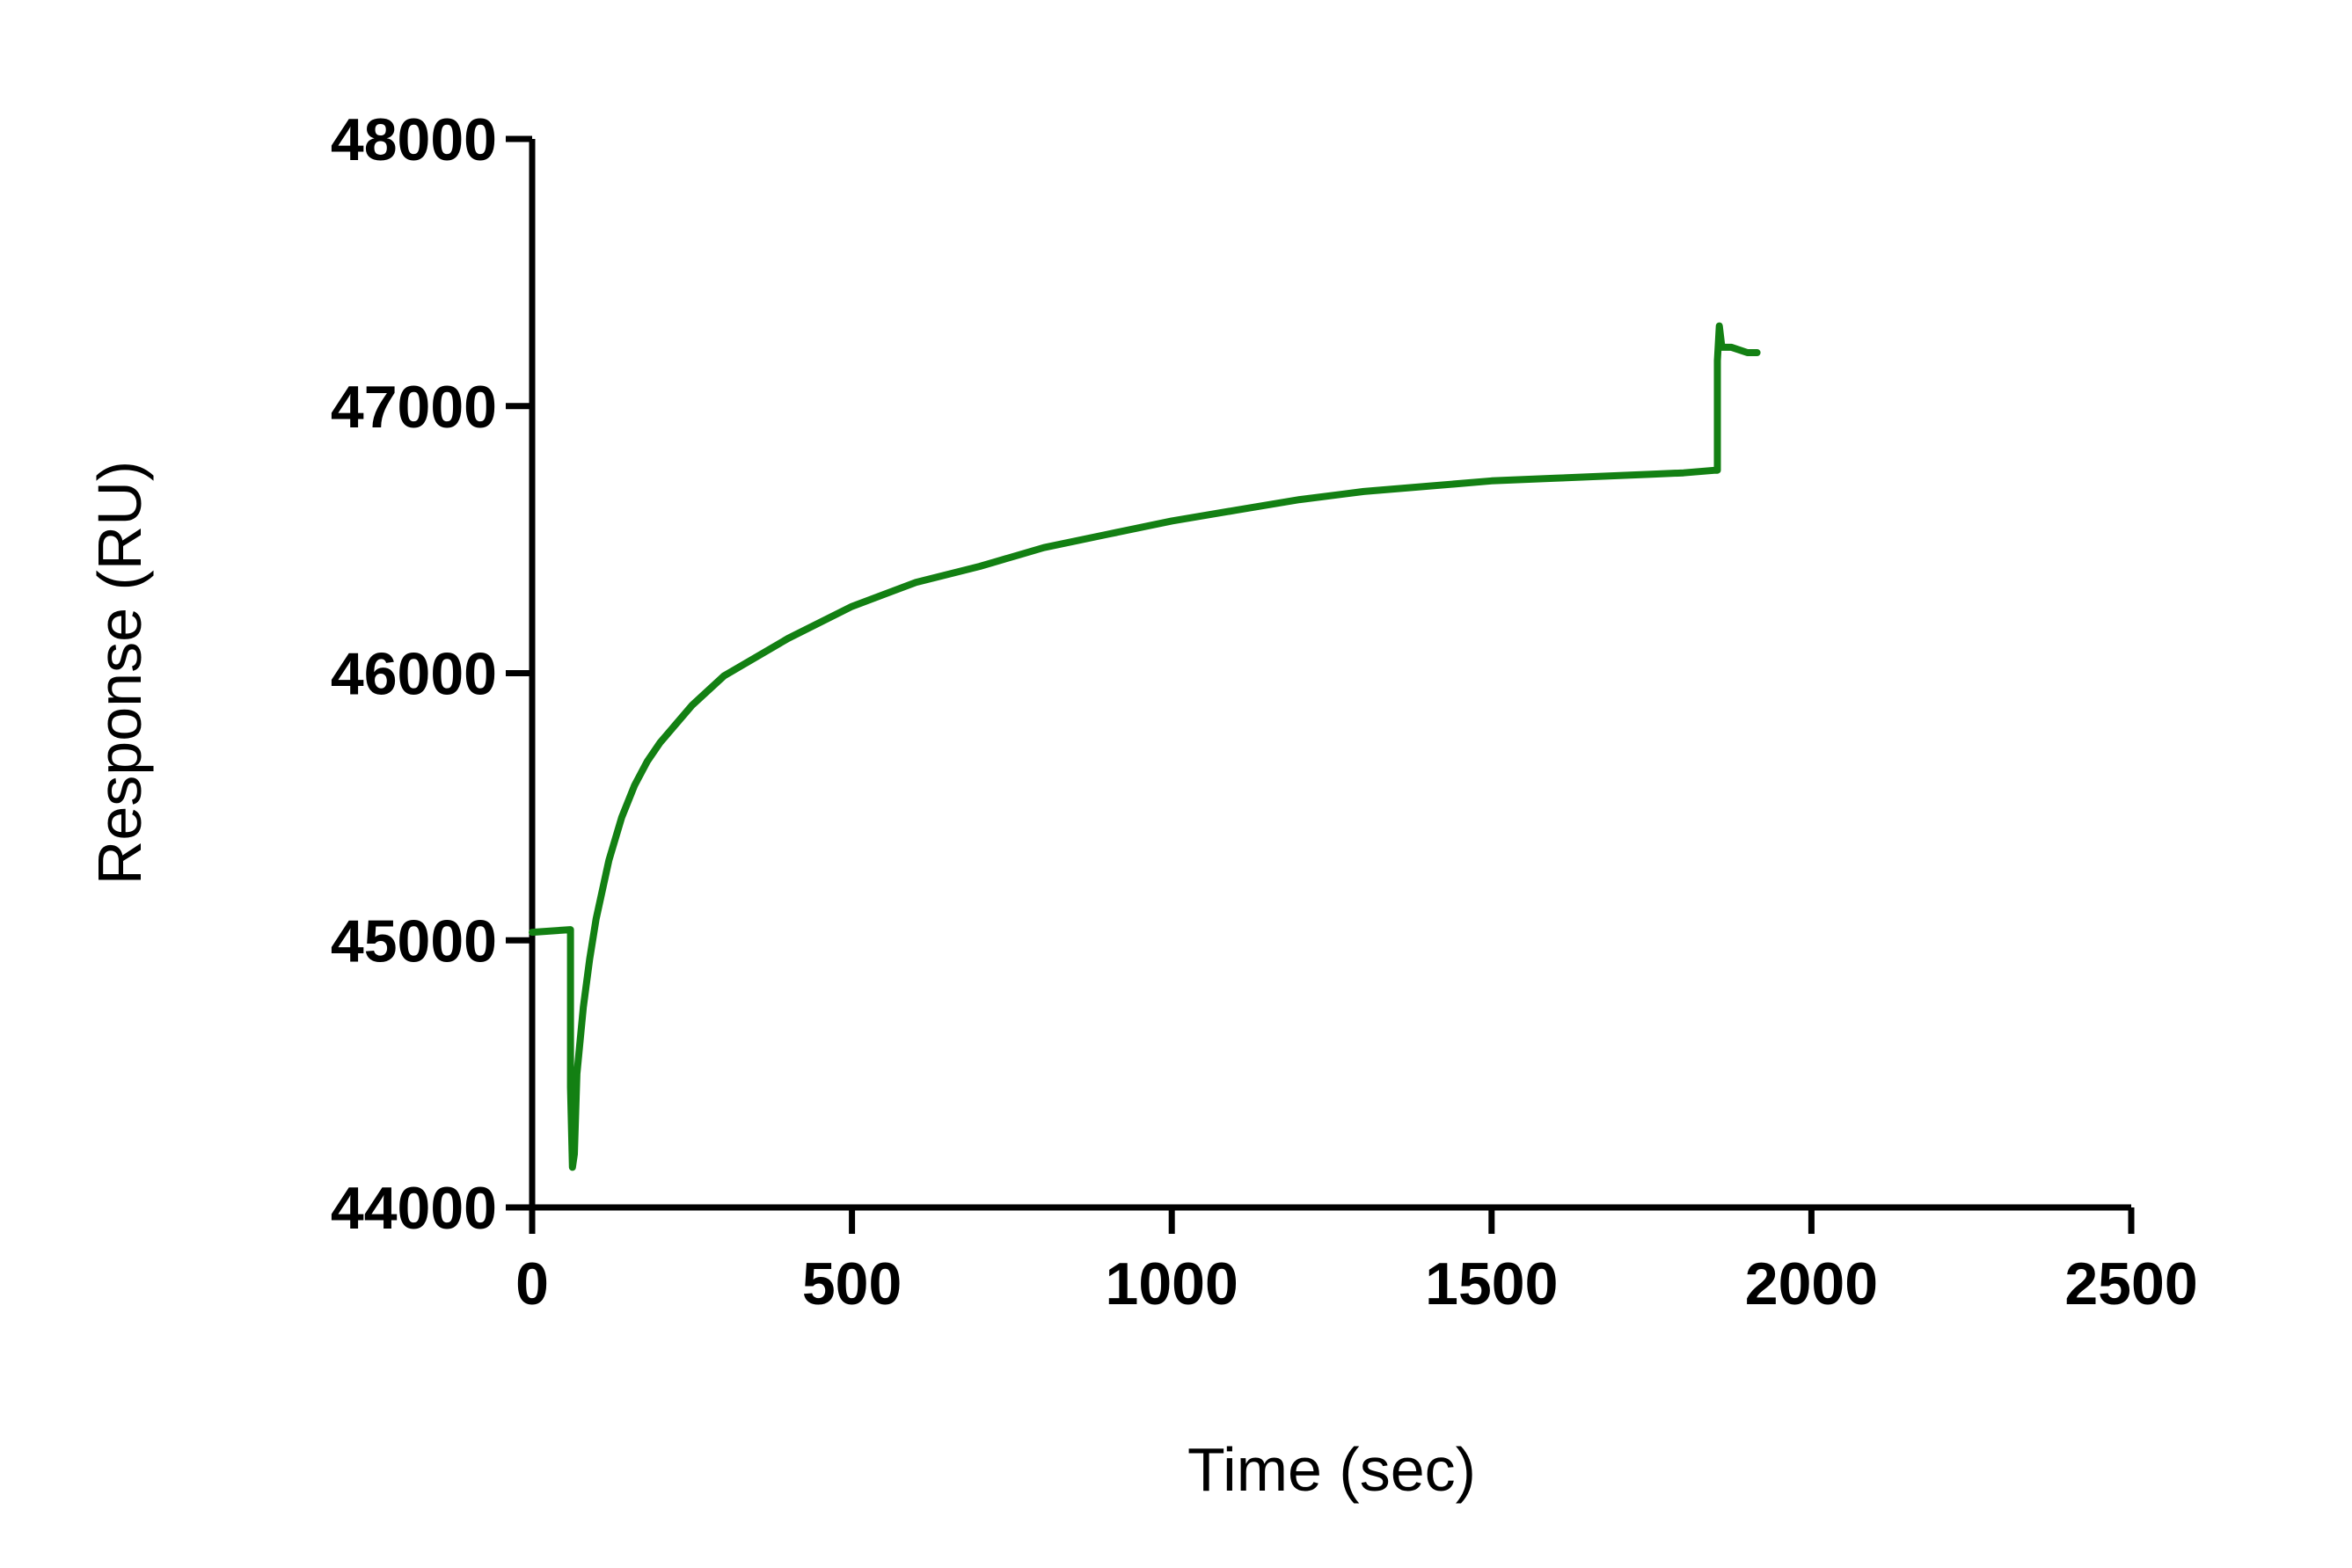 The height and width of the screenshot is (1568, 2352). What do you see at coordinates (414, 674) in the screenshot?
I see `y-tick-label: 46000` at bounding box center [414, 674].